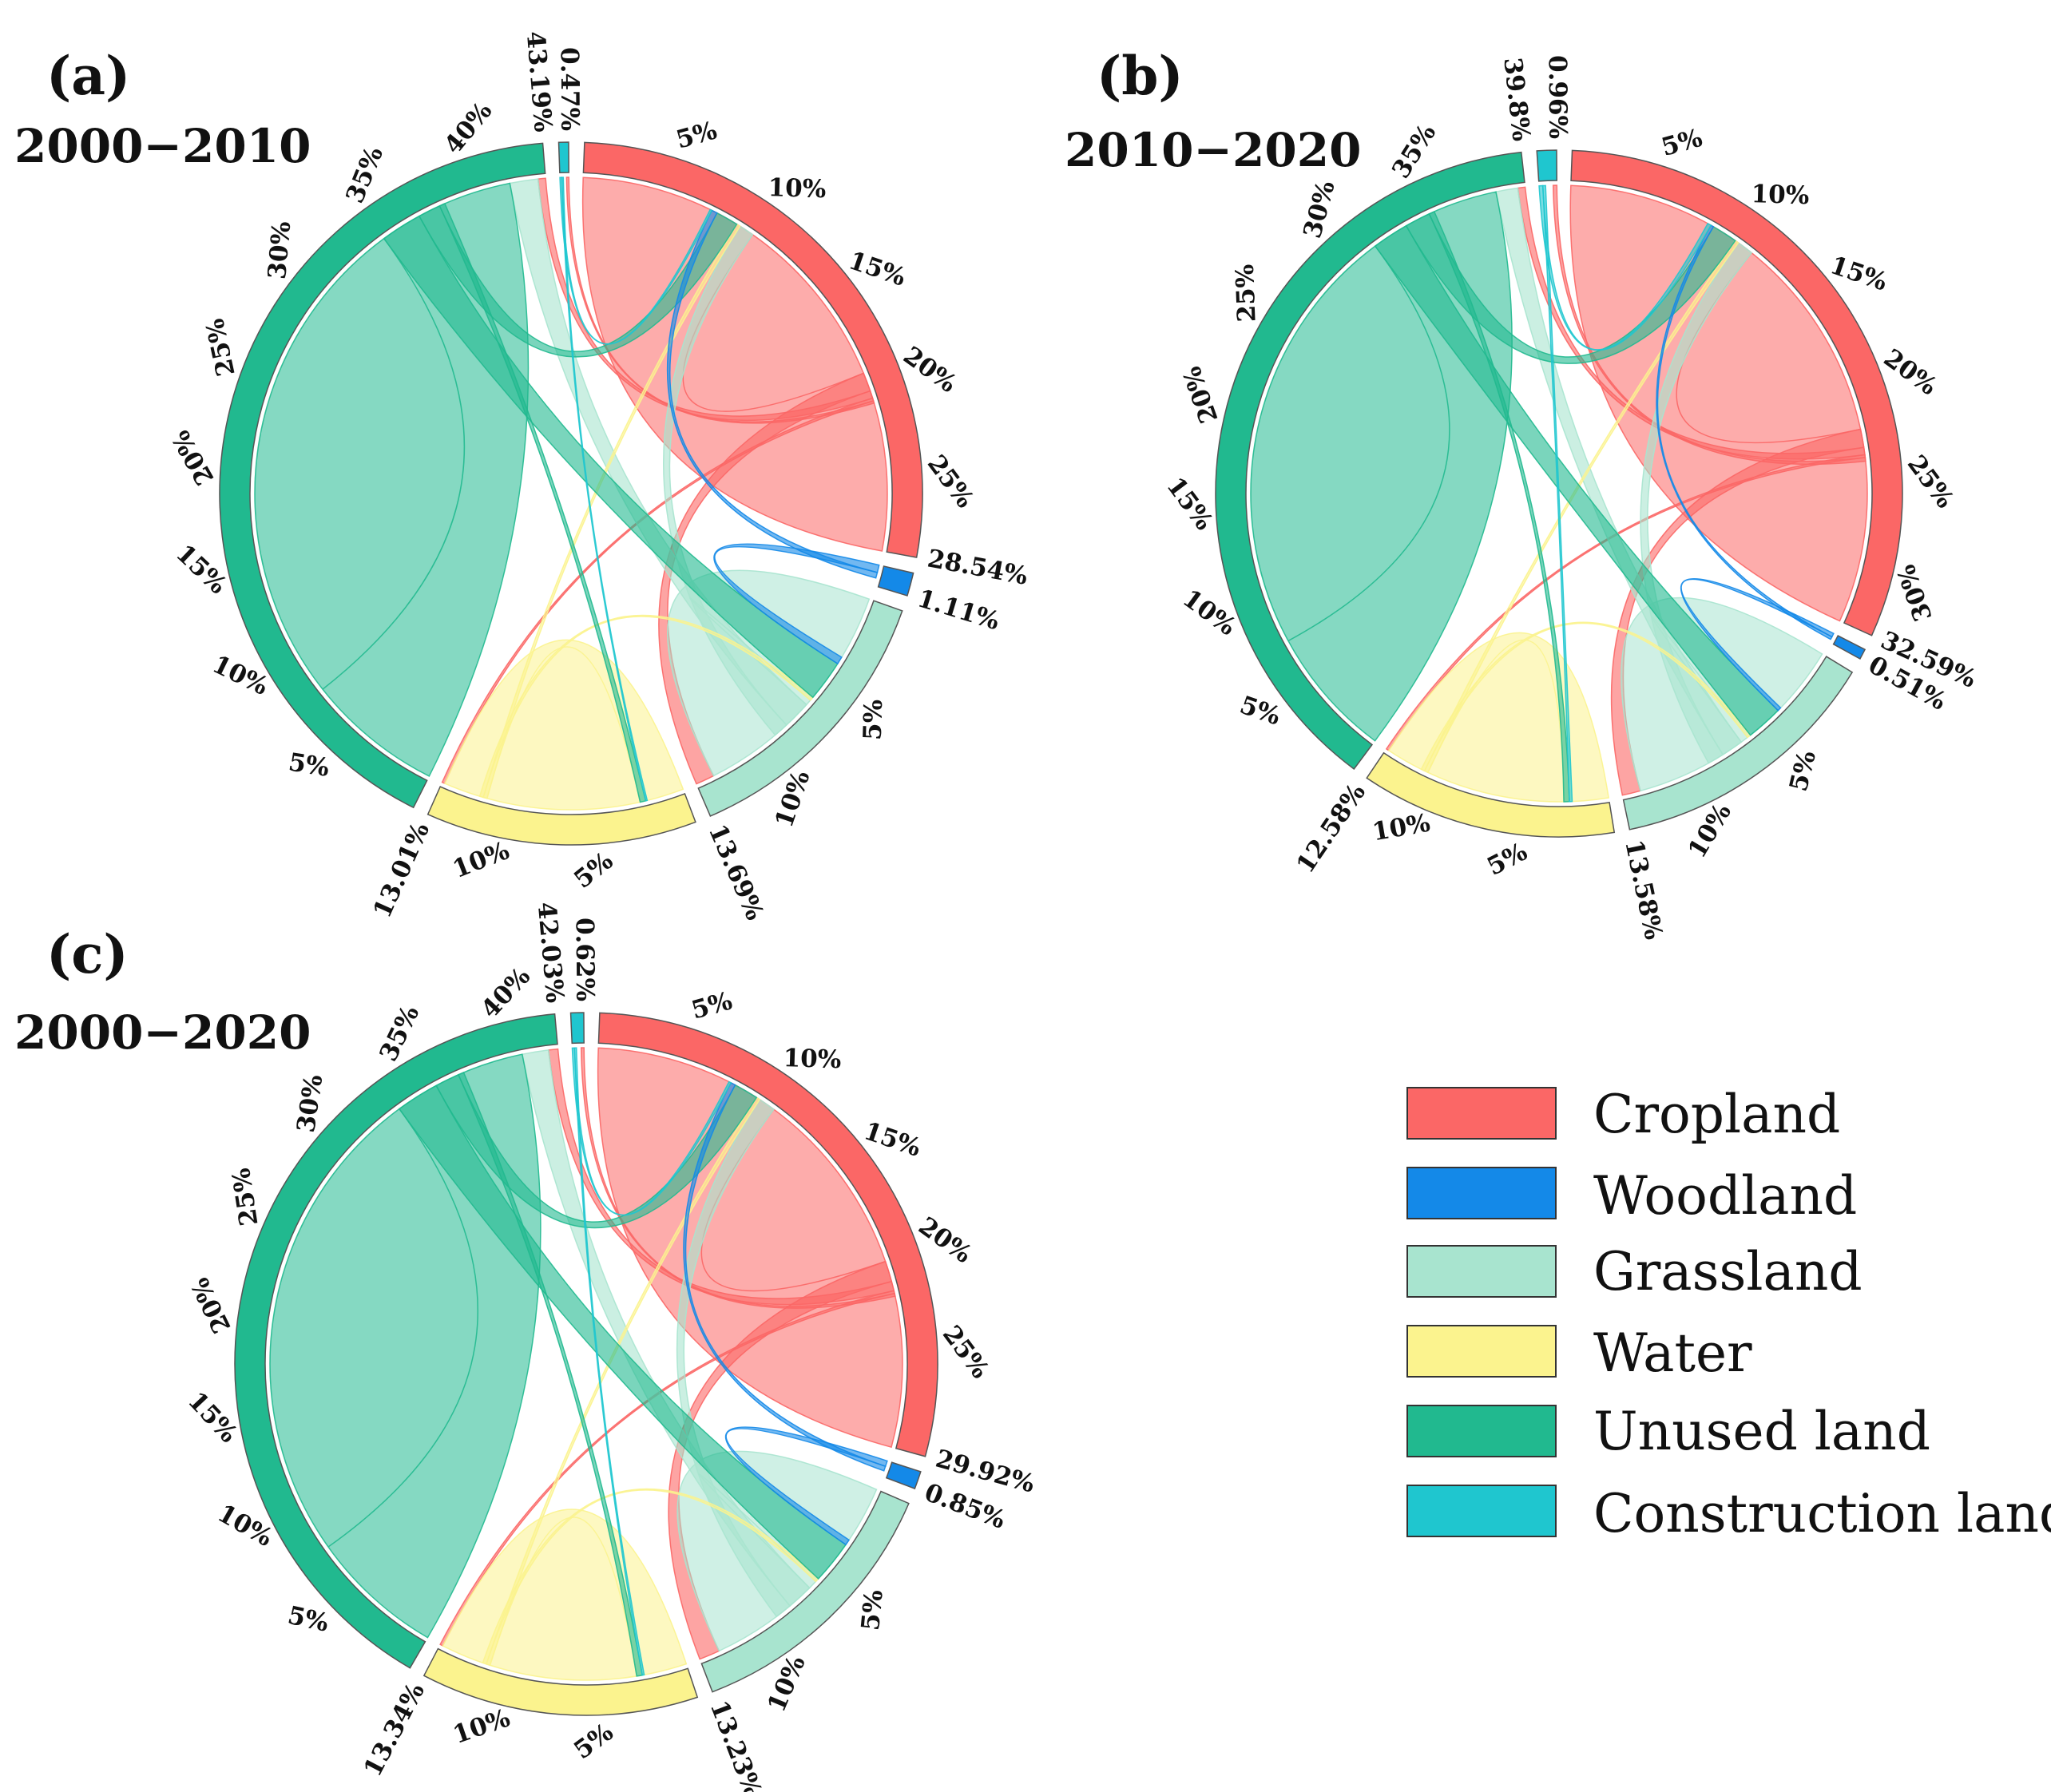 The image size is (2051, 1792). I want to click on chord-water-to-water, so click(564, 725).